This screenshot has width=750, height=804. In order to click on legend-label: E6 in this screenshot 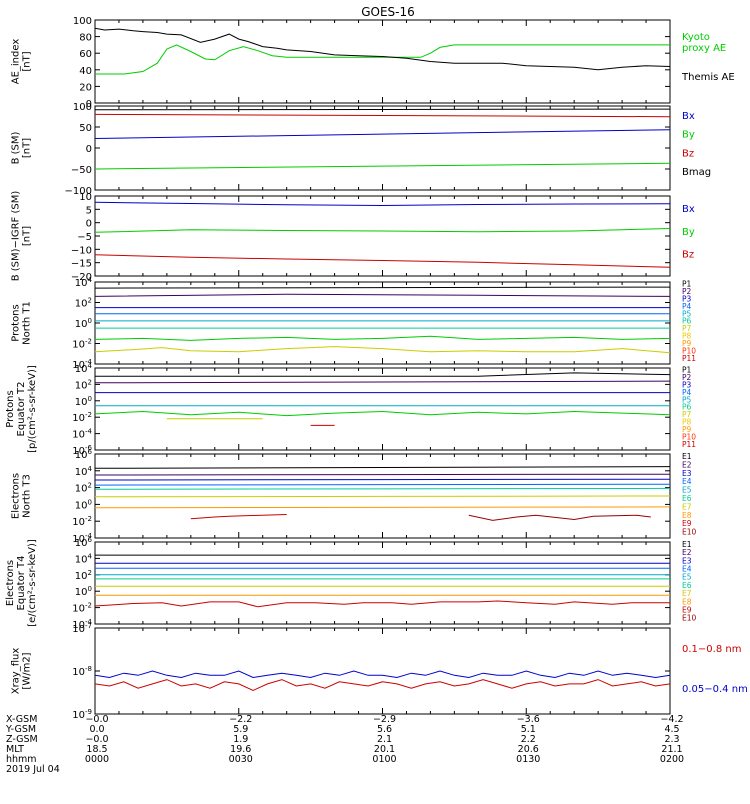, I will do `click(687, 498)`.